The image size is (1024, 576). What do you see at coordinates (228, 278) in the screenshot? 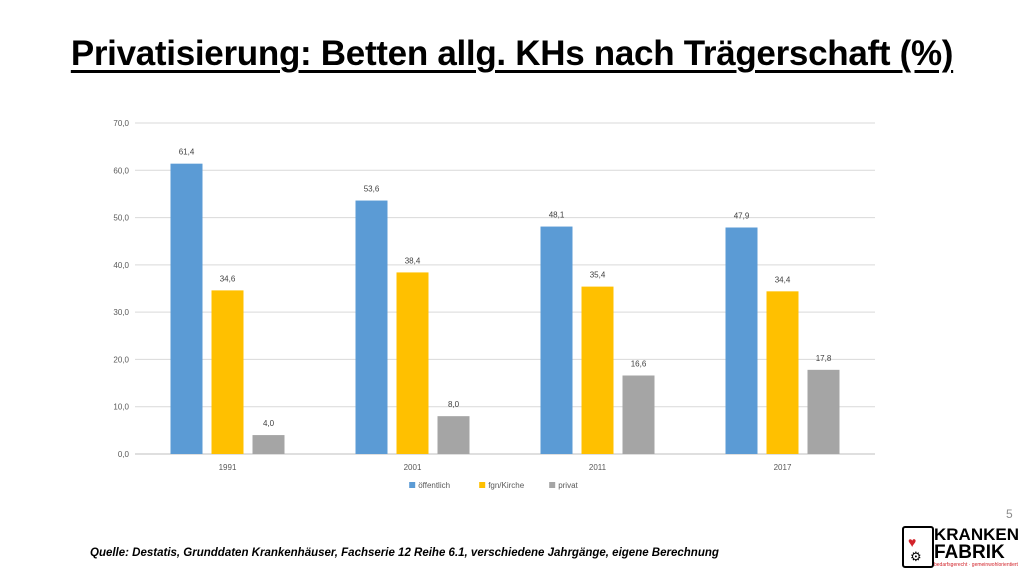
I see `data-label: 34,6` at bounding box center [228, 278].